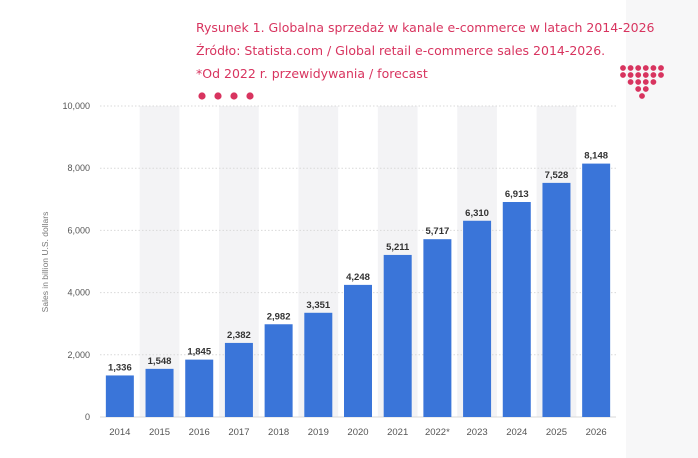 This screenshot has width=698, height=458. Describe the element at coordinates (516, 432) in the screenshot. I see `x-tick-label: 2024` at that location.